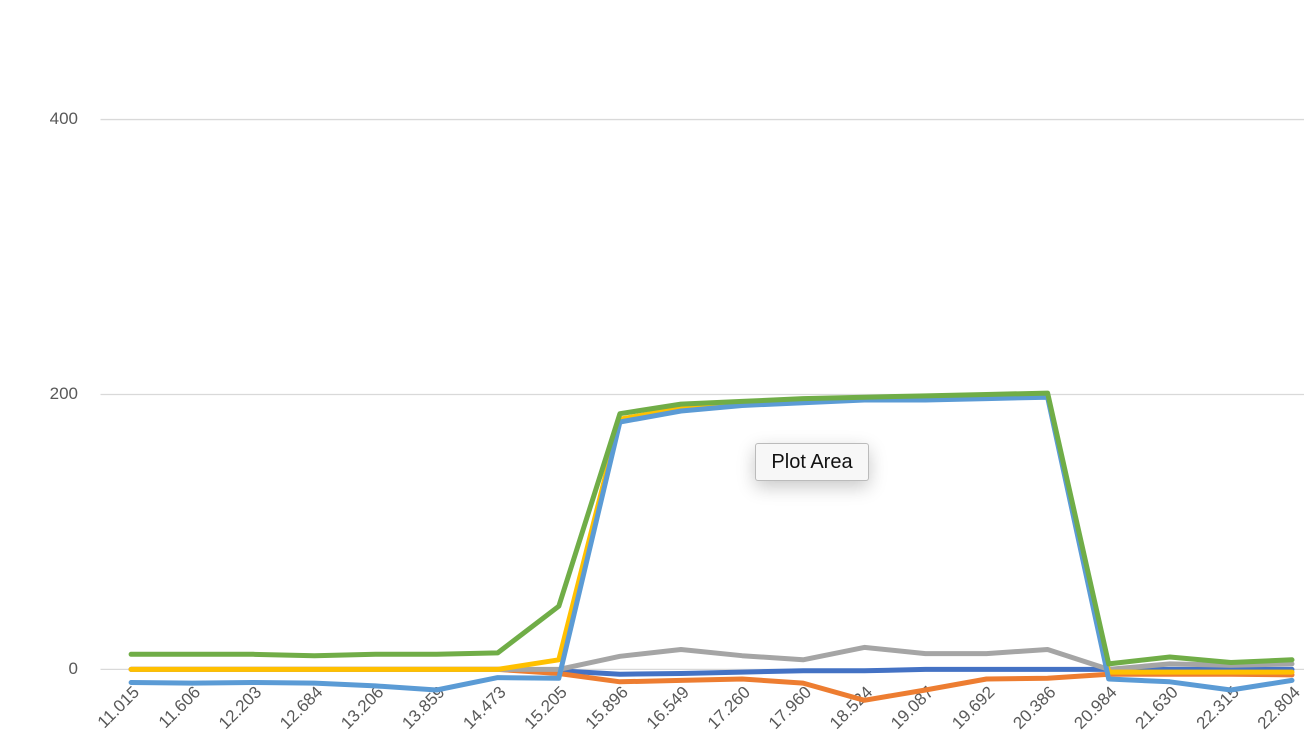 The image size is (1304, 734). Describe the element at coordinates (1095, 708) in the screenshot. I see `x-tick-label: 20.984` at that location.